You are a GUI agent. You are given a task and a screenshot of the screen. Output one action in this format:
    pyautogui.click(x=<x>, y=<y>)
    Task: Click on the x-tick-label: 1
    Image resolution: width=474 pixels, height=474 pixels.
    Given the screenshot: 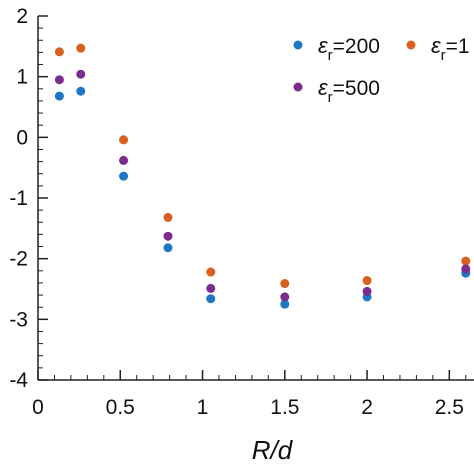 What is the action you would take?
    pyautogui.click(x=203, y=407)
    